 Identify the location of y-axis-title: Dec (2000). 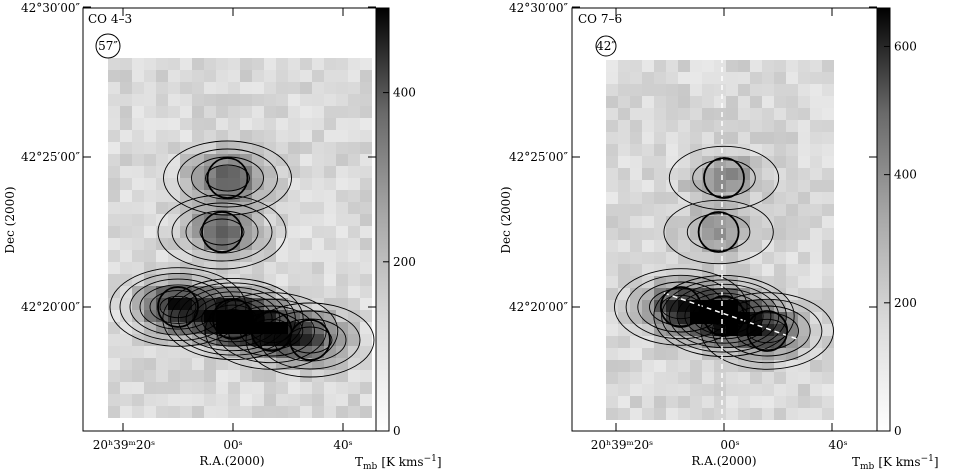
(10, 219).